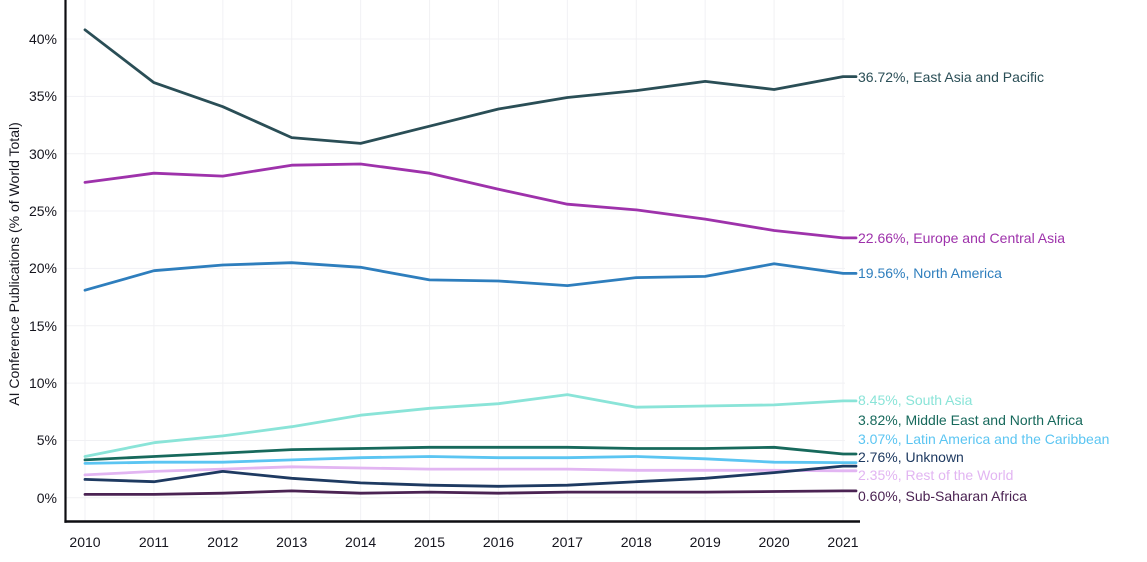 The image size is (1147, 562). Describe the element at coordinates (42, 268) in the screenshot. I see `y-tick-label: 20%` at that location.